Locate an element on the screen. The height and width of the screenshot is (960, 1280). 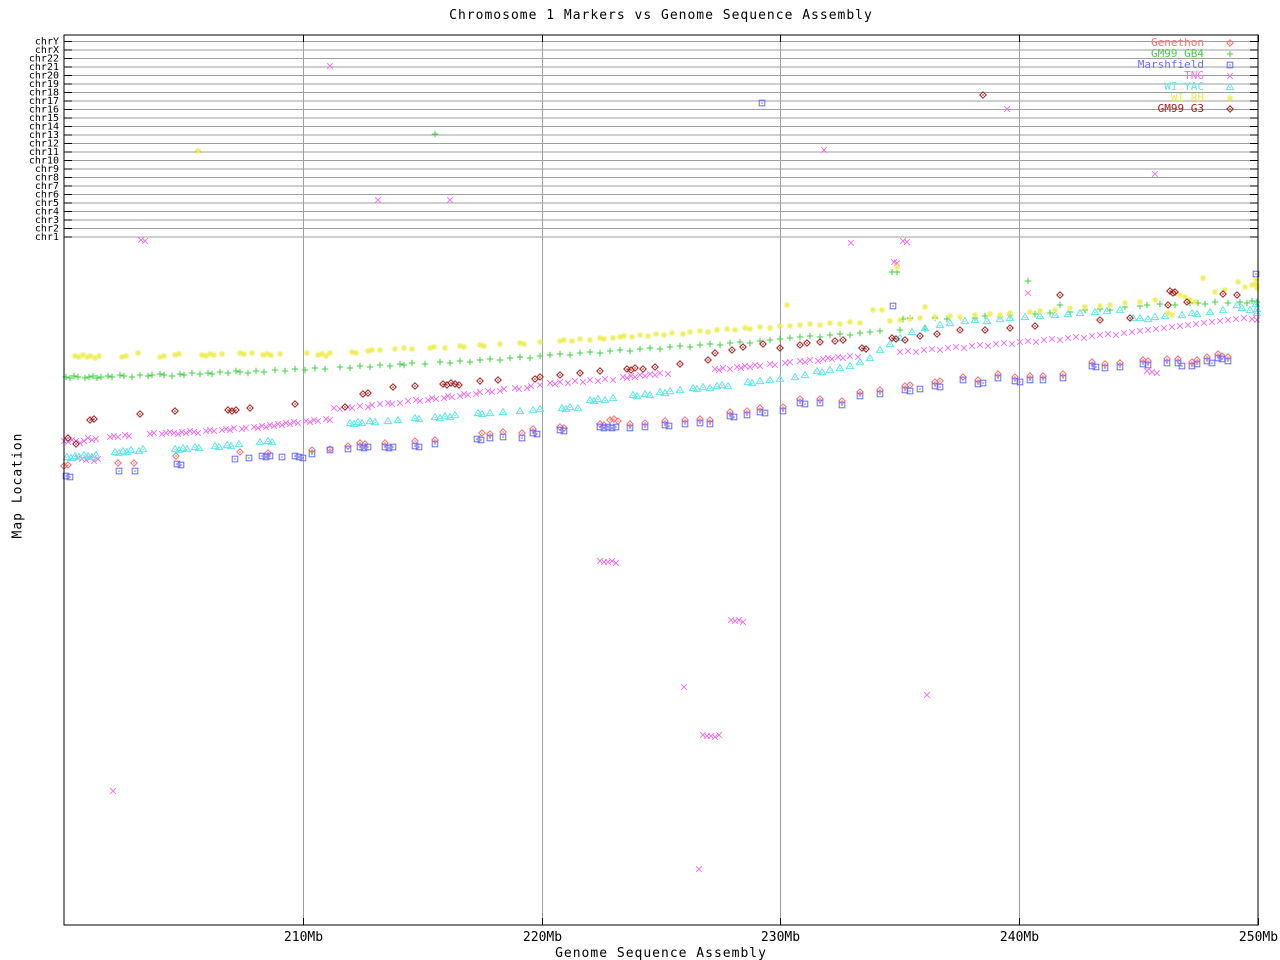
chromosome-label-chr19: chr19 is located at coordinates (44, 84).